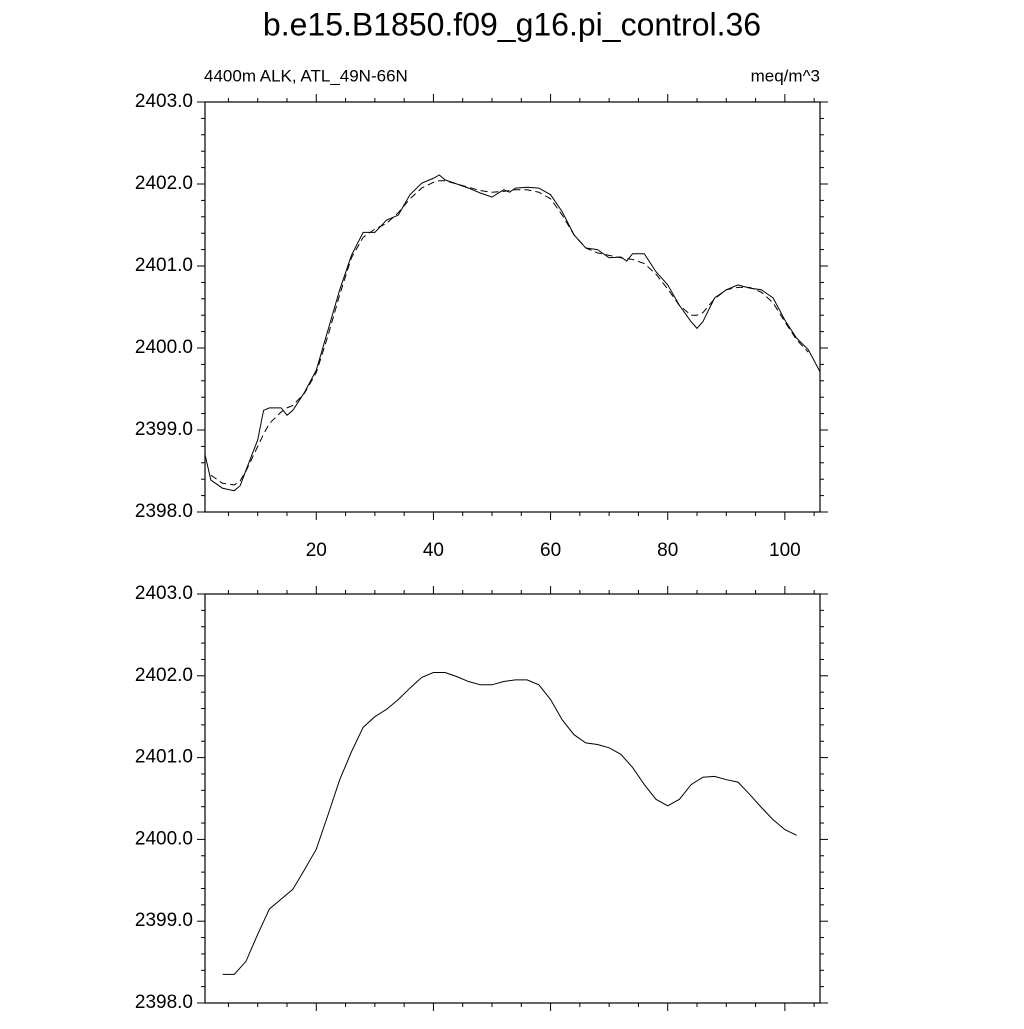 The width and height of the screenshot is (1024, 1029). Describe the element at coordinates (667, 550) in the screenshot. I see `x-tick-label: 80` at that location.